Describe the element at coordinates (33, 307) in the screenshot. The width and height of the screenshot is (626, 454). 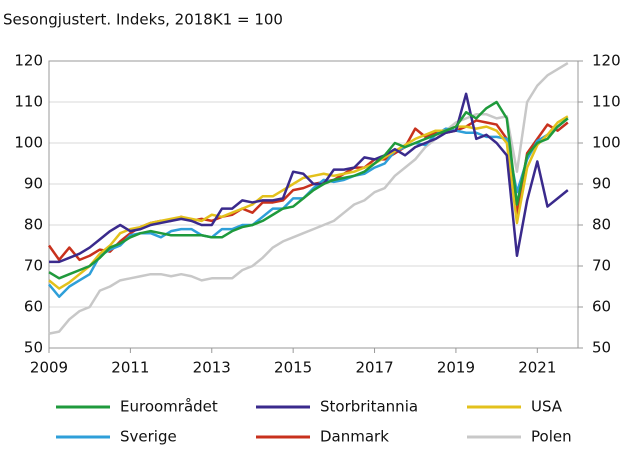
I see `y-tick-label: 60` at that location.